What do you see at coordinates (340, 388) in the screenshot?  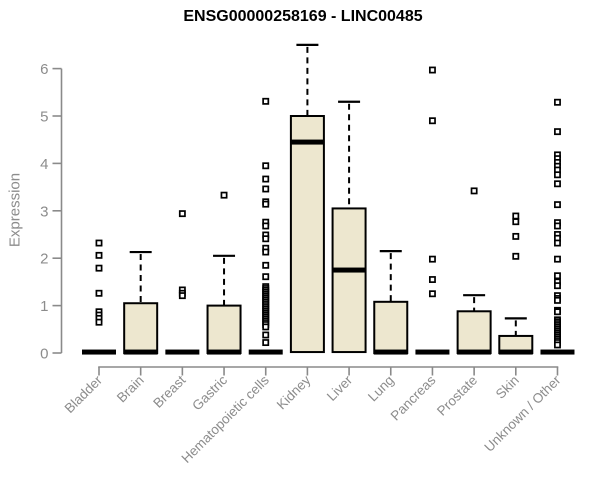 I see `x-tick-label: Liver` at bounding box center [340, 388].